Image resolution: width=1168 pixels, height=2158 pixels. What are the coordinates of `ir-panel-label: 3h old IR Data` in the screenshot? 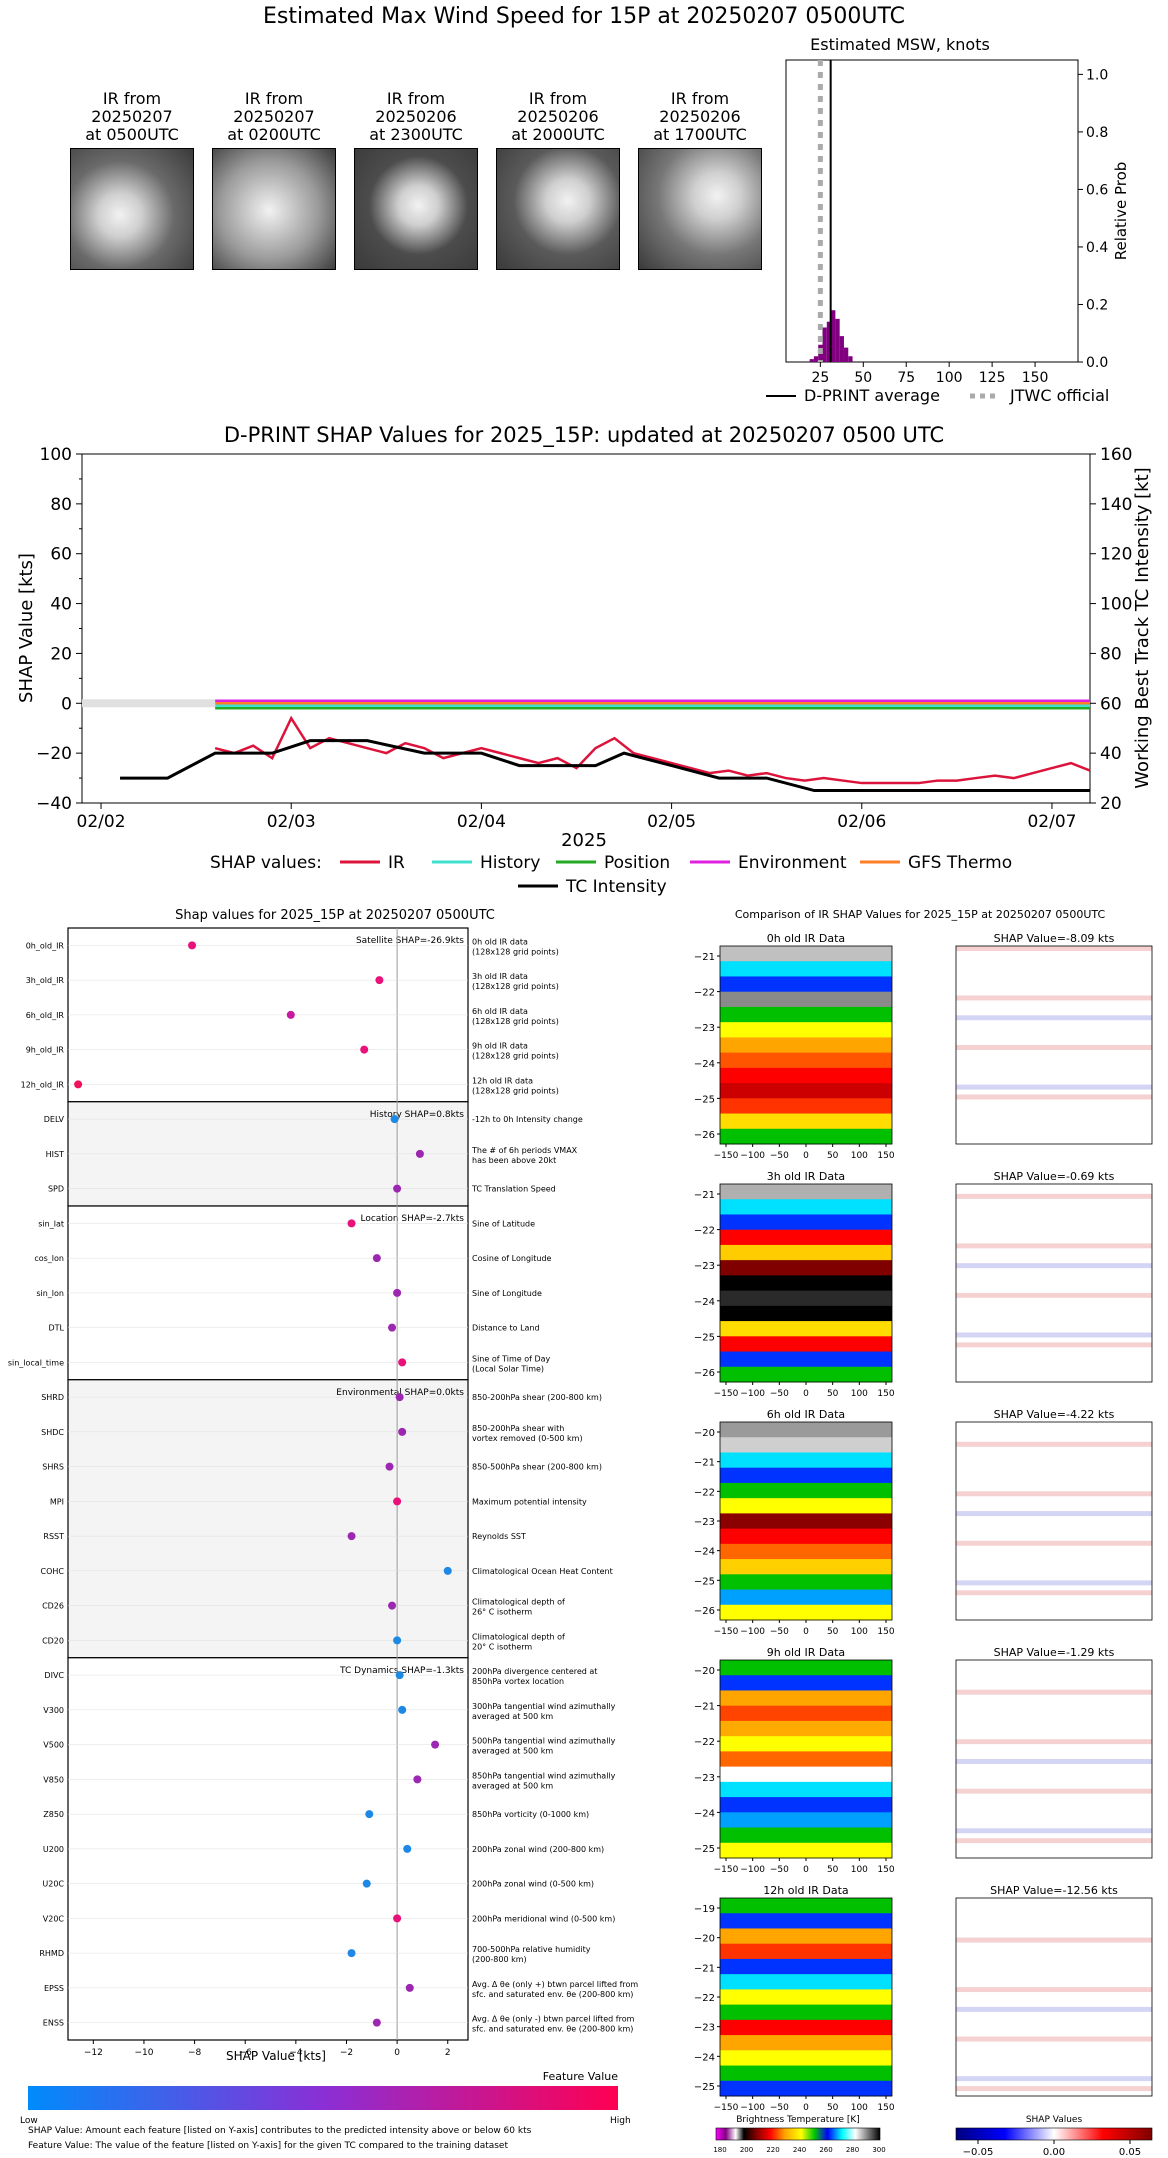 It's located at (806, 1176).